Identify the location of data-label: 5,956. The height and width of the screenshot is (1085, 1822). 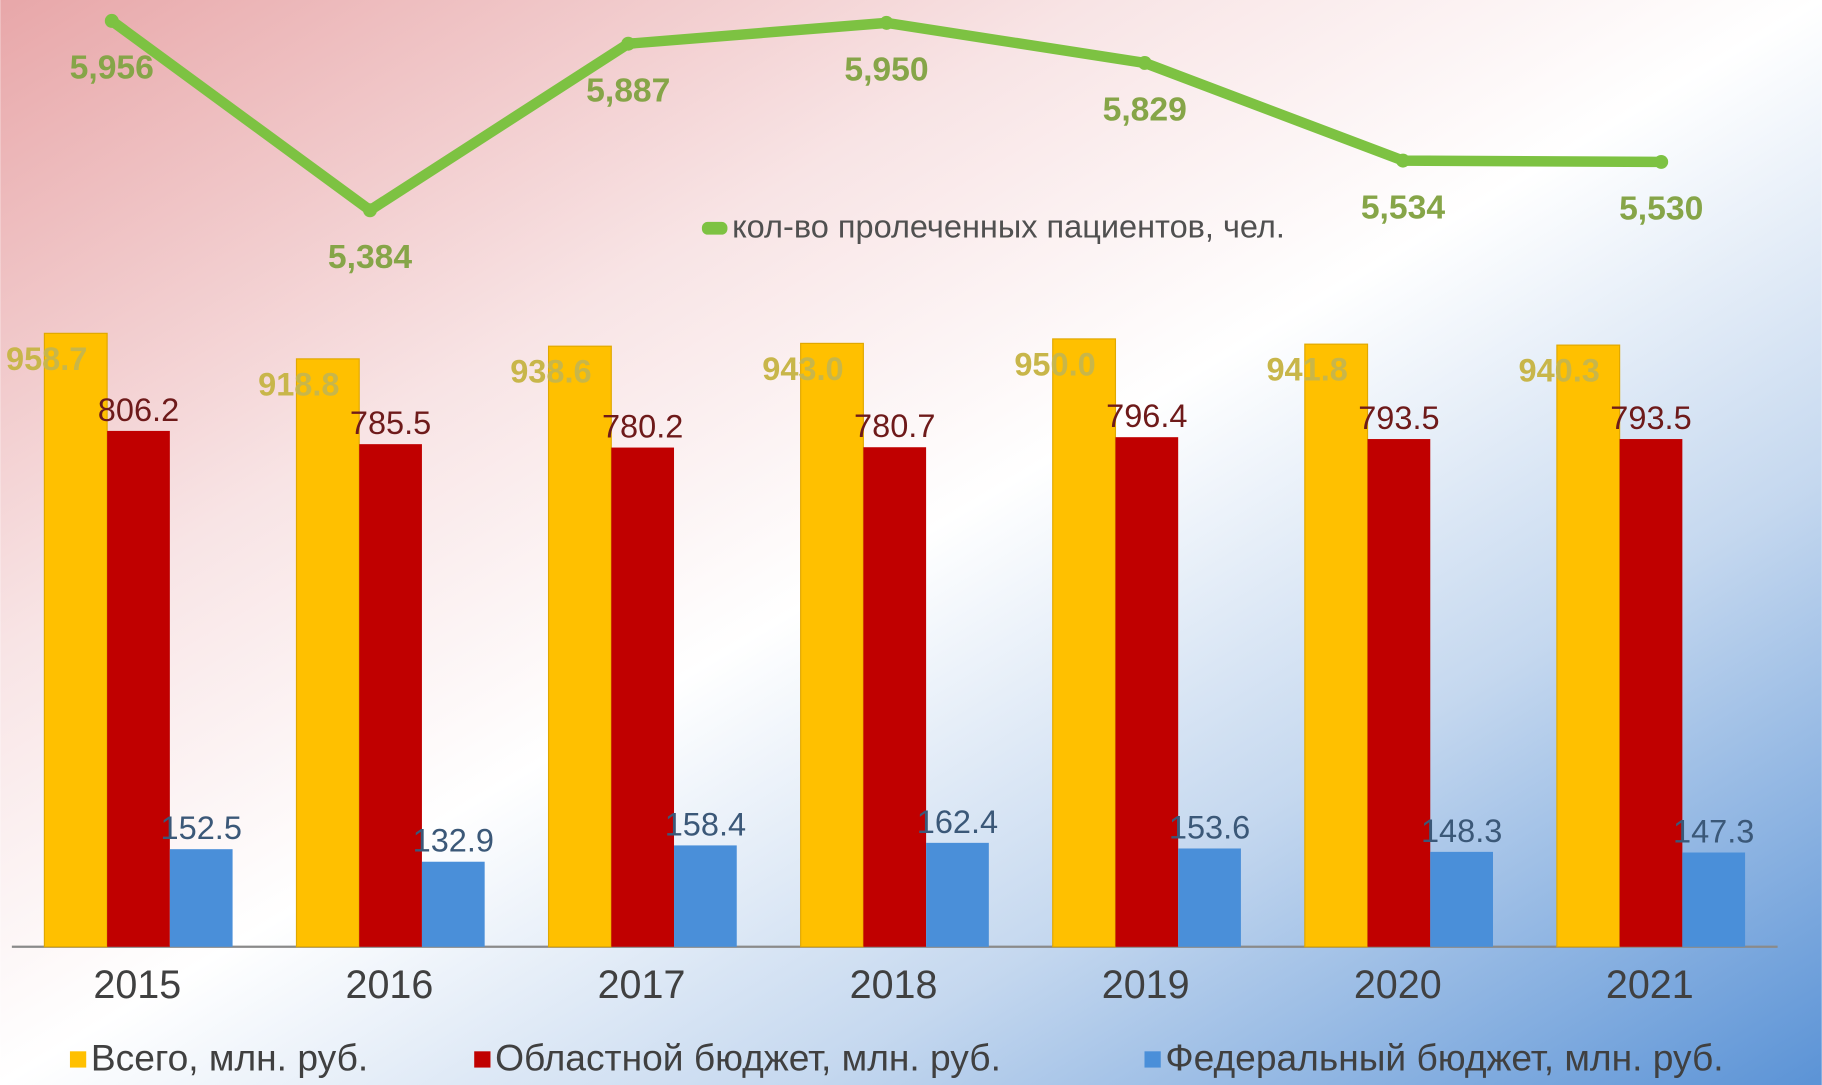
(112, 68).